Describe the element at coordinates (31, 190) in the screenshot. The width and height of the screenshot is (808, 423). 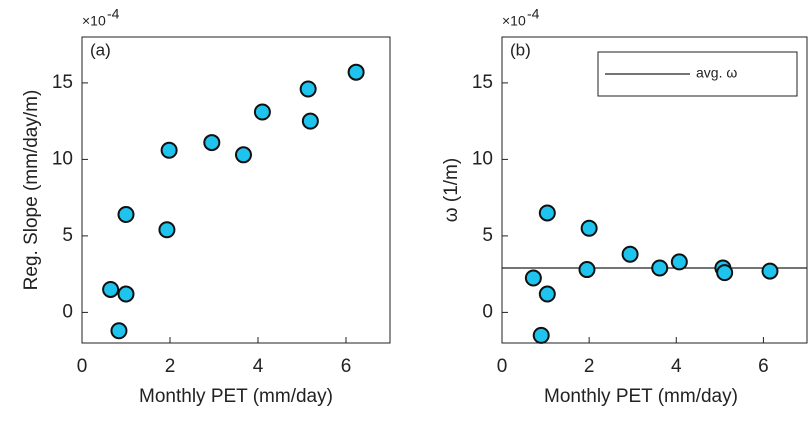
I see `y-axis-label: Reg. Slope (mm/day/m)` at that location.